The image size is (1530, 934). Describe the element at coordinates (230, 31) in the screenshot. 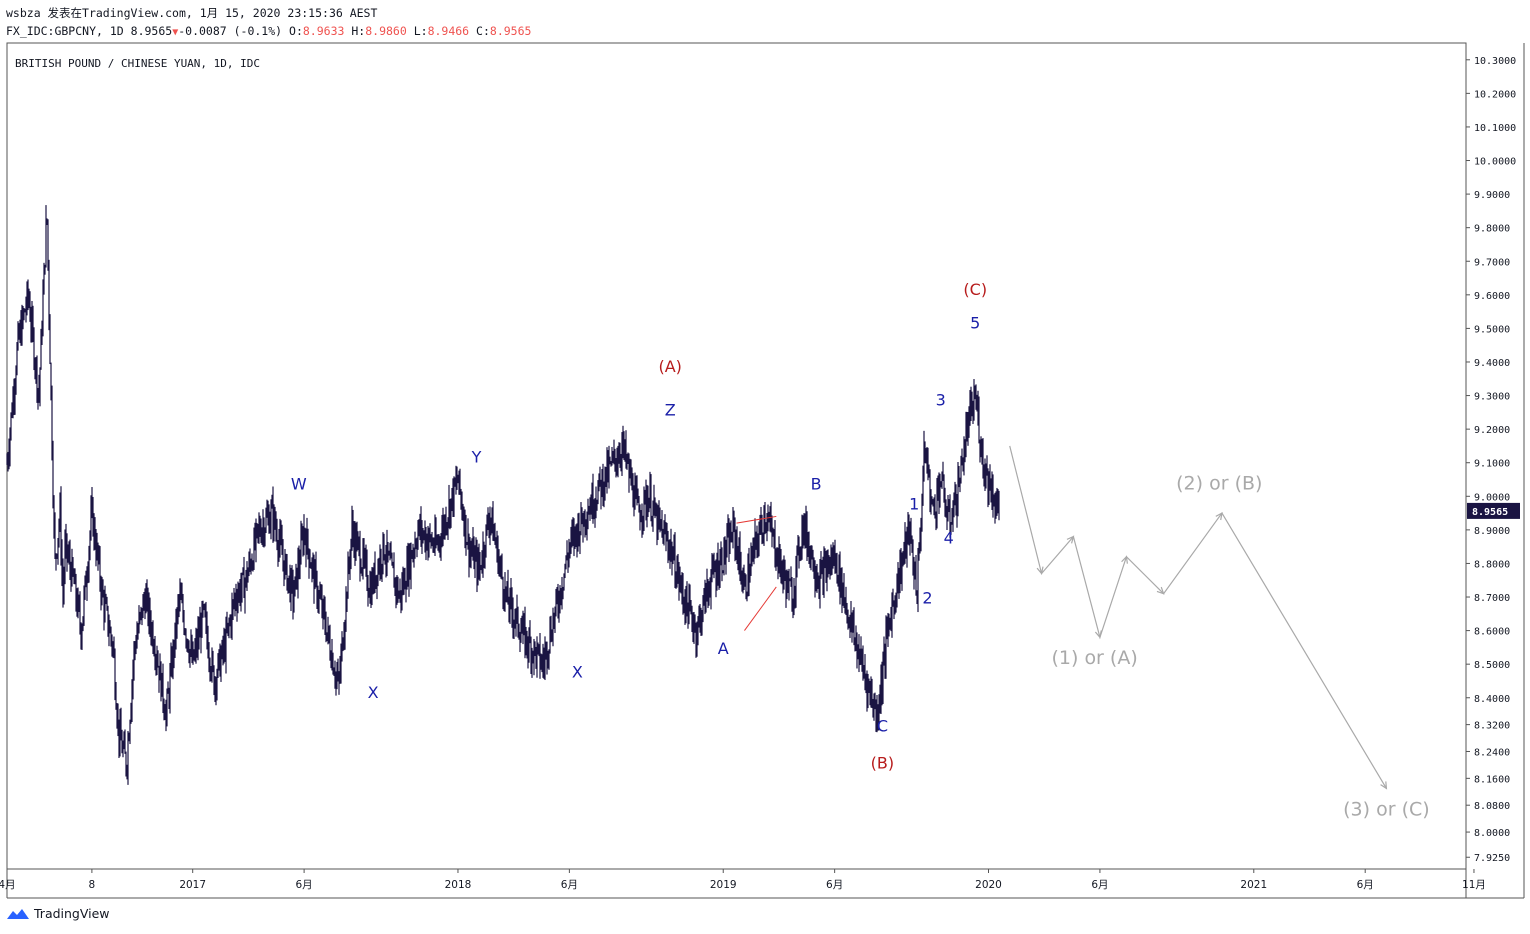

I see `change-value: -0.0087 (-0.1%)` at that location.